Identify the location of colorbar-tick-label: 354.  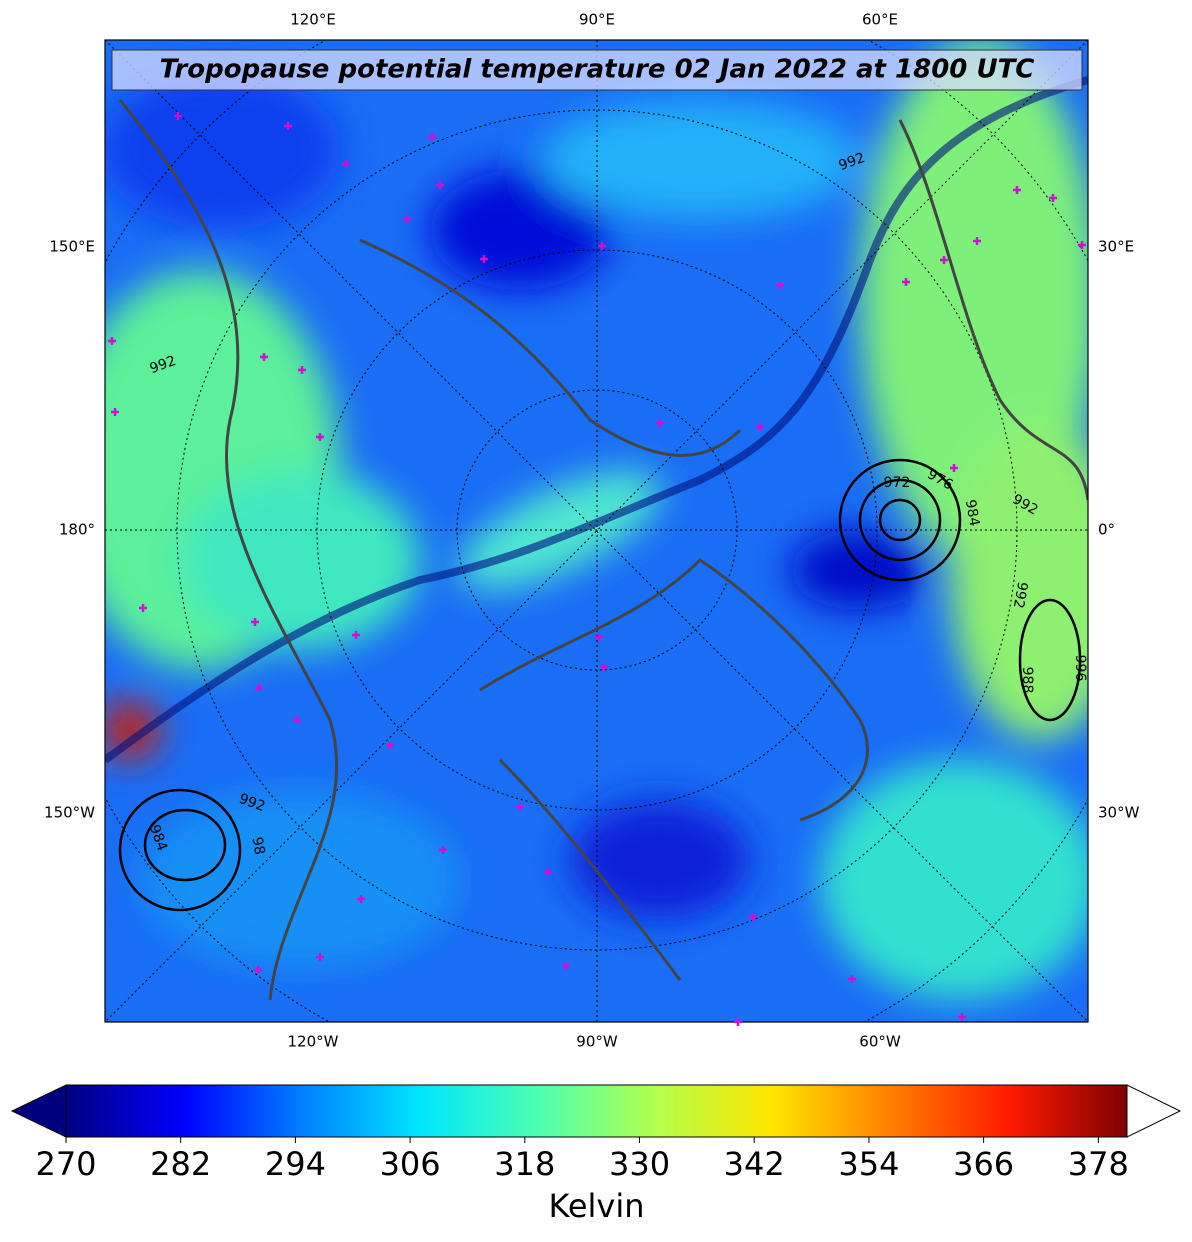
(868, 1164).